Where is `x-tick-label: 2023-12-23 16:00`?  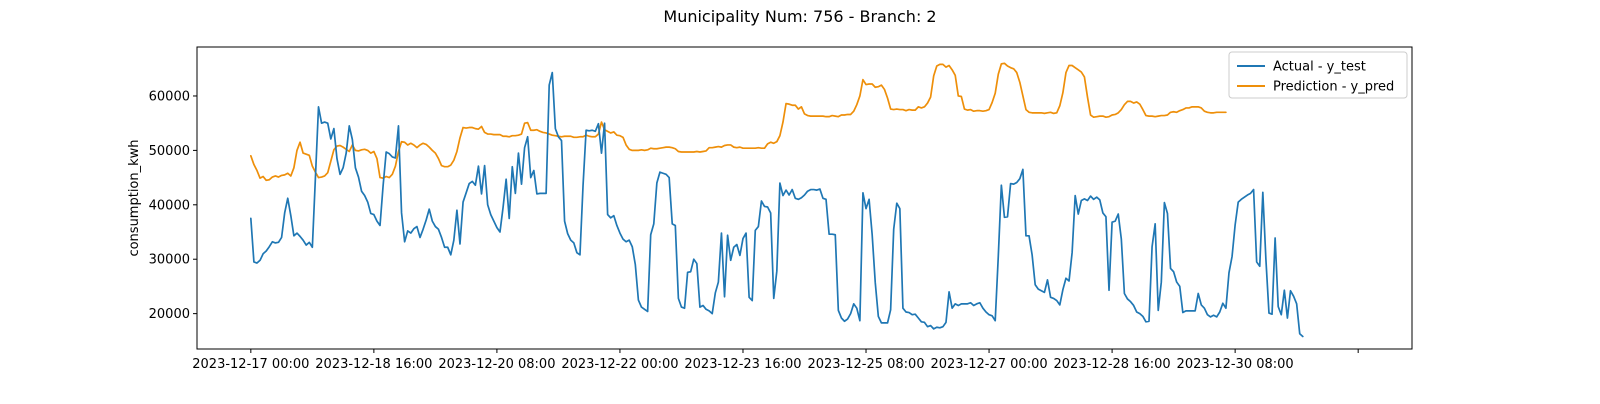 x-tick-label: 2023-12-23 16:00 is located at coordinates (742, 364).